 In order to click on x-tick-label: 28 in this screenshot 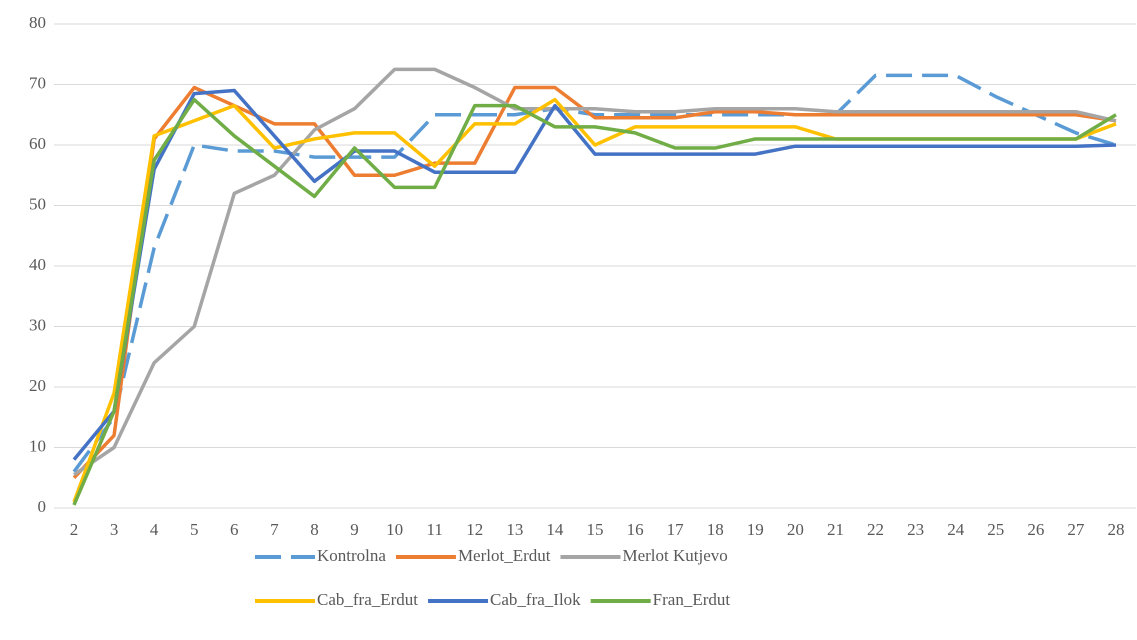, I will do `click(1116, 529)`.